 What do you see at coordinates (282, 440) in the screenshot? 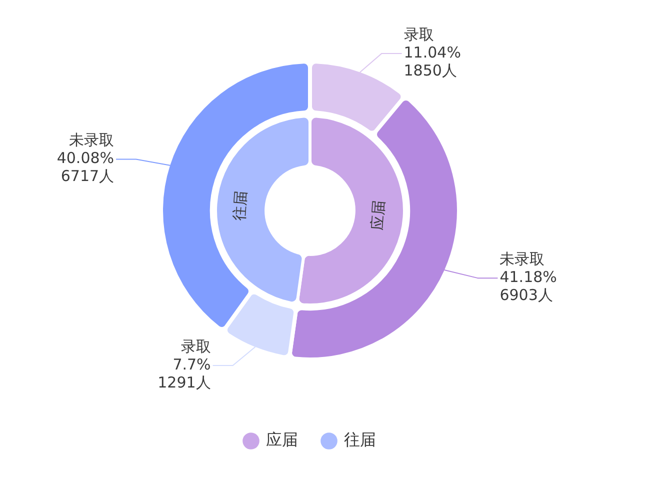
I see `legend-label: 应届` at bounding box center [282, 440].